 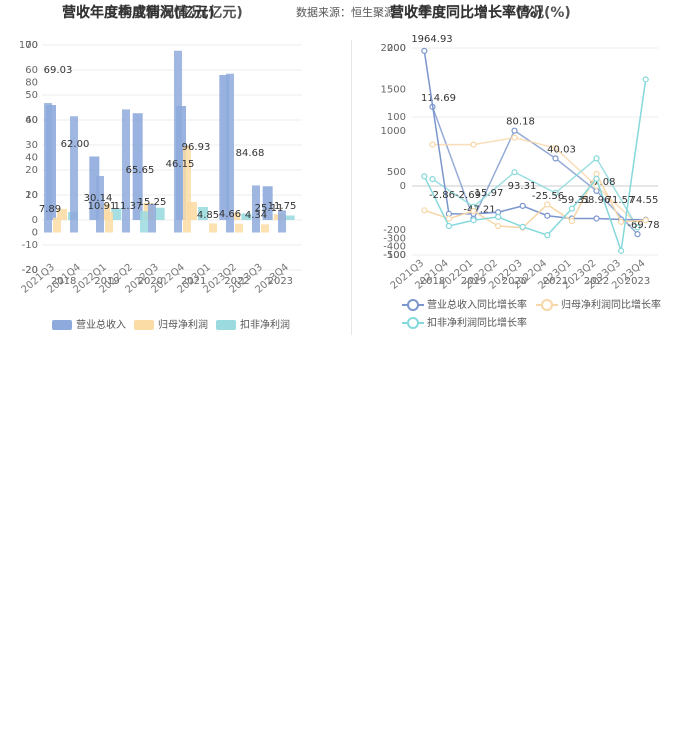 What do you see at coordinates (183, 325) in the screenshot?
I see `legend-label-net-profit: 归母净利润` at bounding box center [183, 325].